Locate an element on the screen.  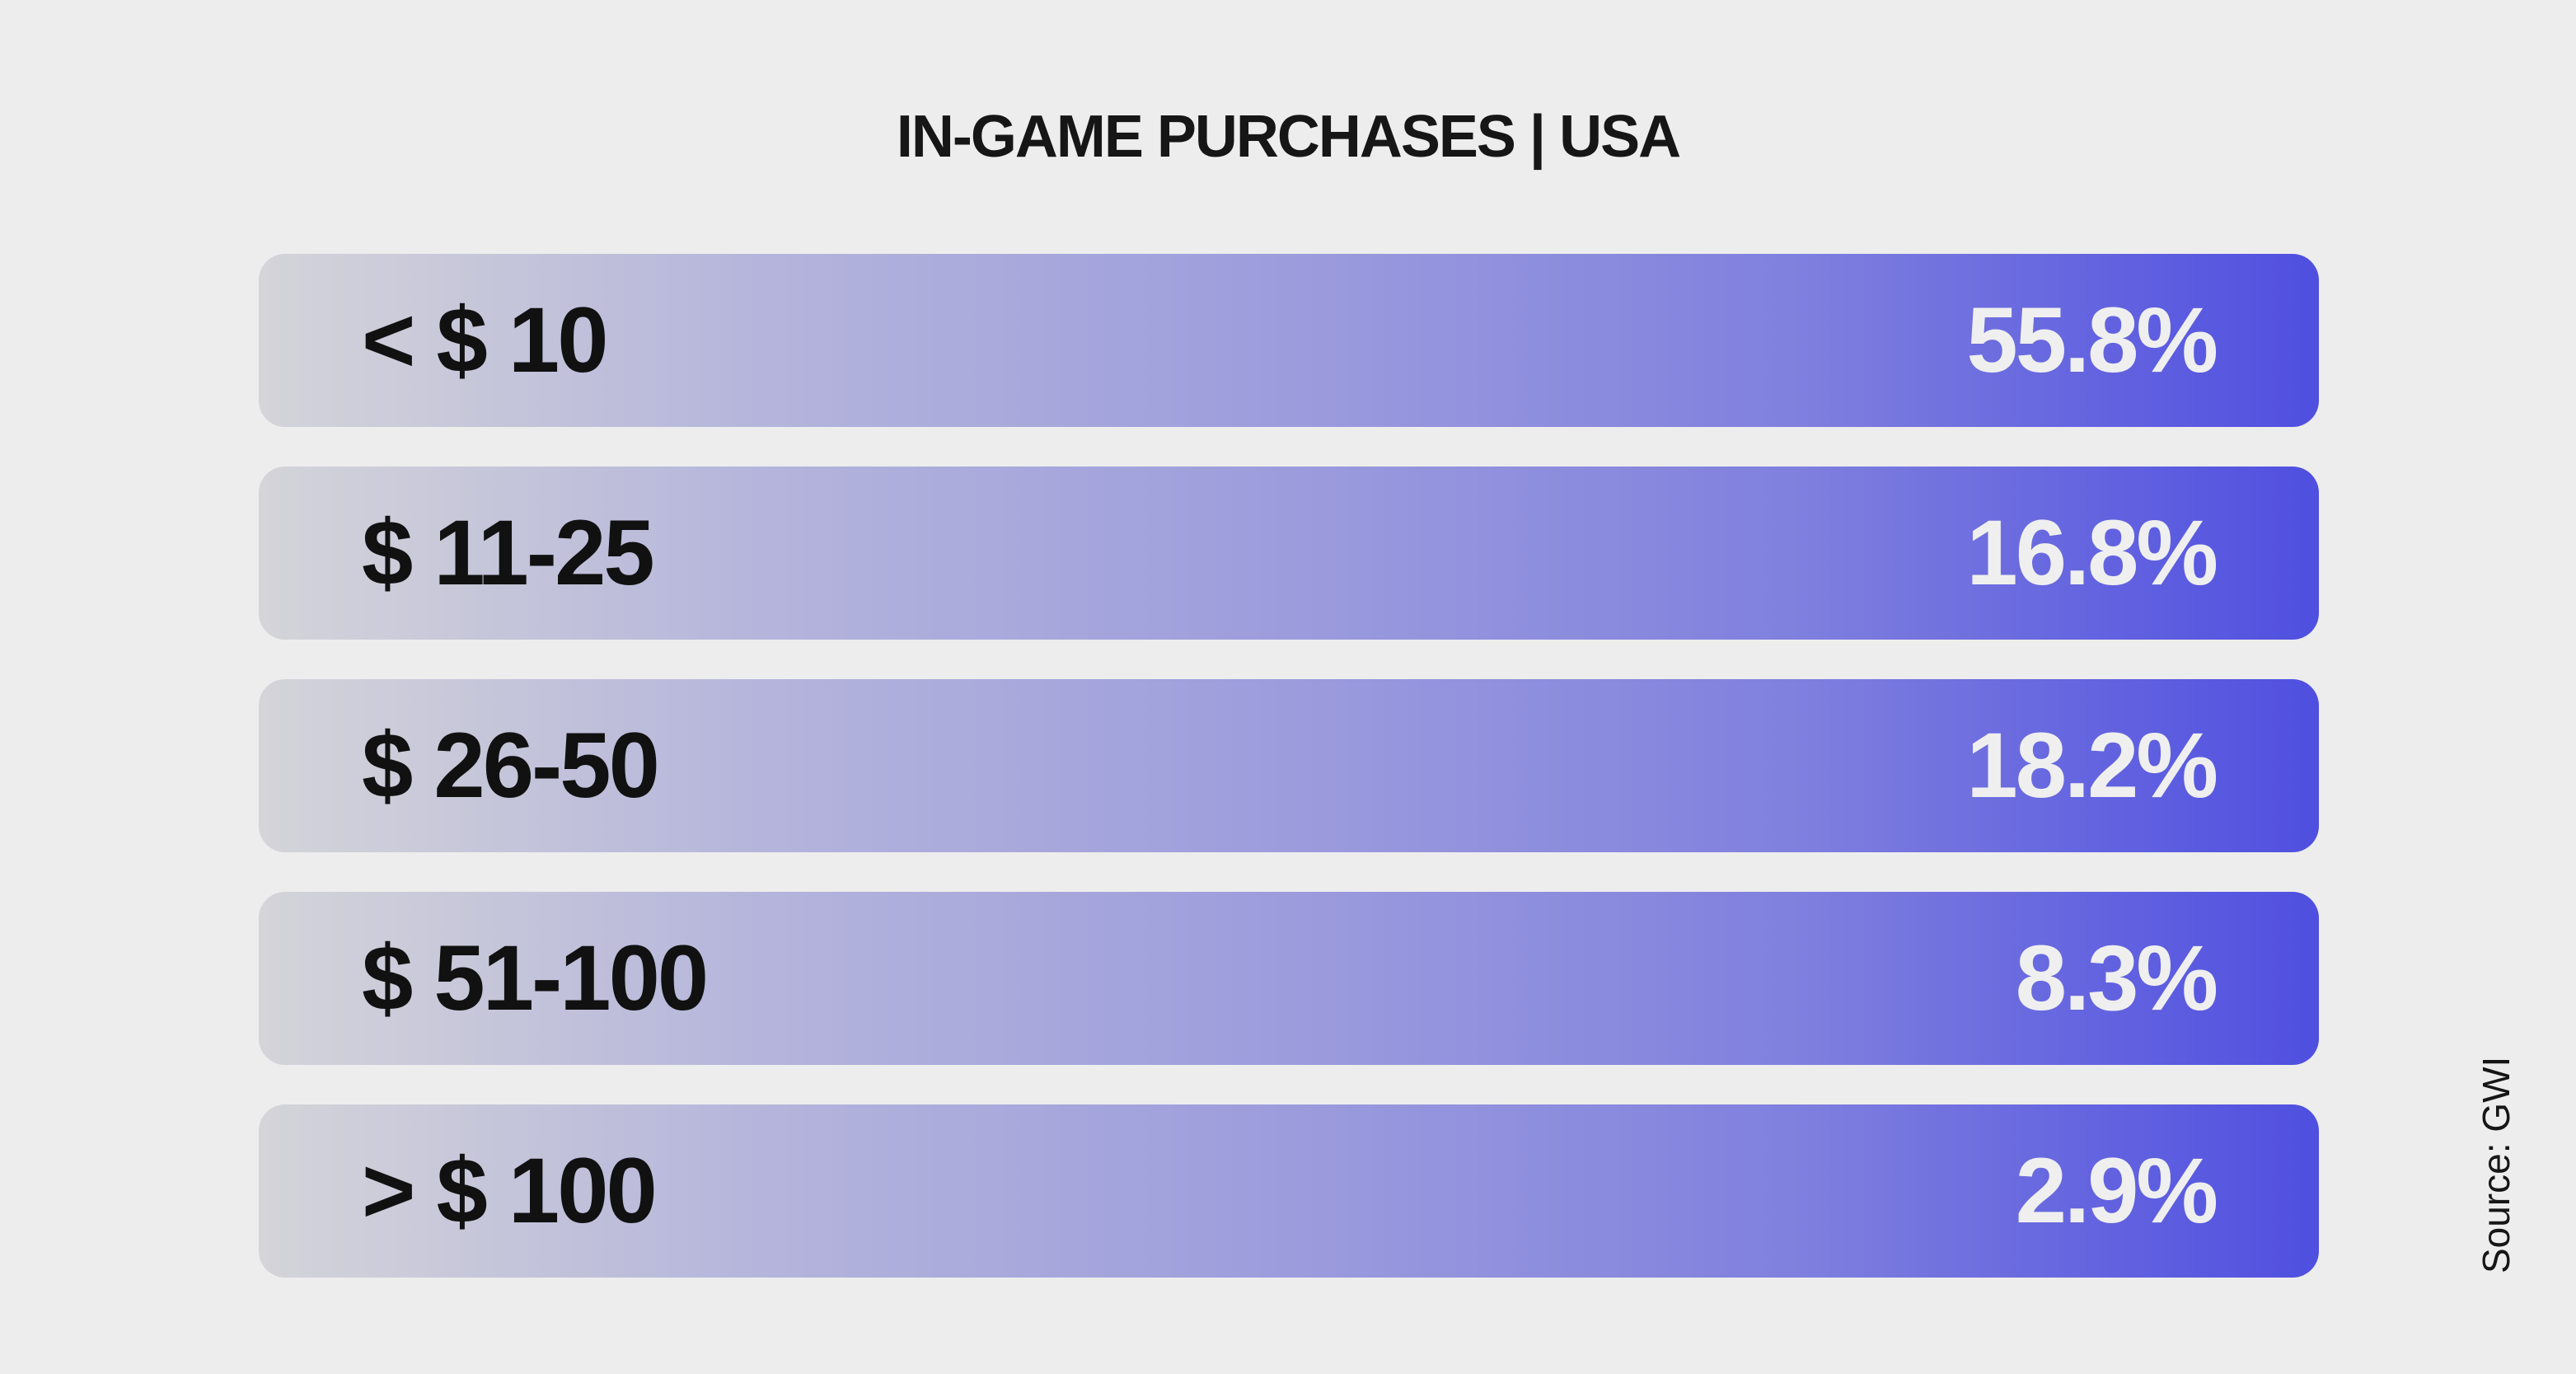
bar-row: < $ 10 55.8% is located at coordinates (1289, 340).